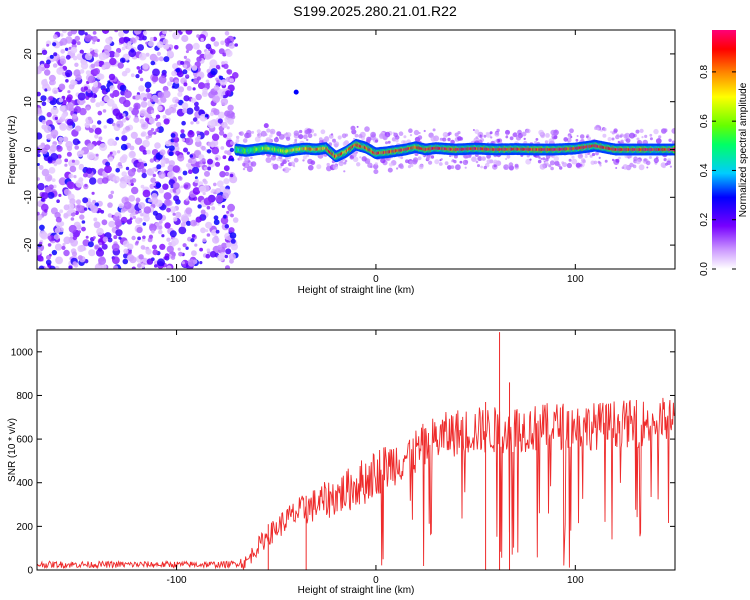 This screenshot has width=750, height=600. What do you see at coordinates (24, 527) in the screenshot?
I see `y-tick-label: 200` at bounding box center [24, 527].